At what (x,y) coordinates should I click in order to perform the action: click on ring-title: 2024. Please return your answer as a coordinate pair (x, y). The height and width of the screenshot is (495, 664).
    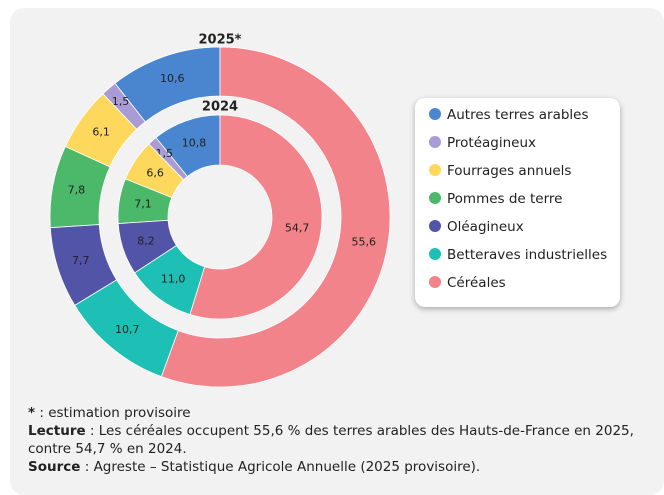
    Looking at the image, I should click on (220, 107).